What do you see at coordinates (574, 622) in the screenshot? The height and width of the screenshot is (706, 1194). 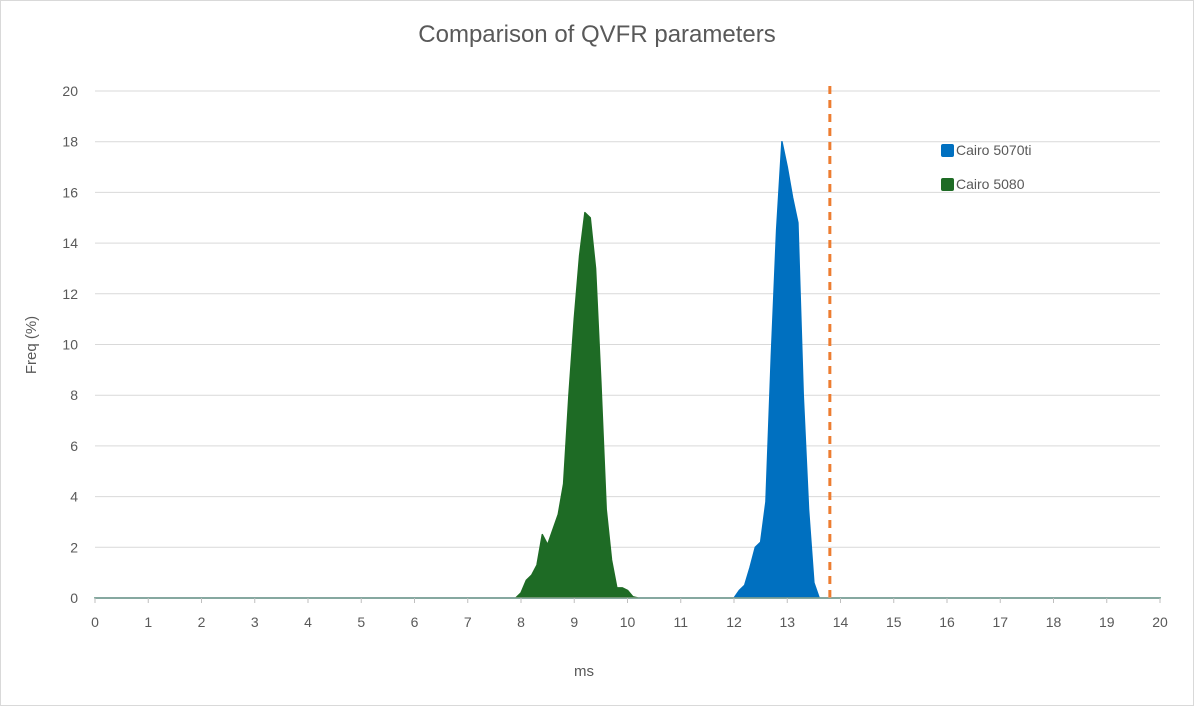 I see `x-tick-label: 9` at bounding box center [574, 622].